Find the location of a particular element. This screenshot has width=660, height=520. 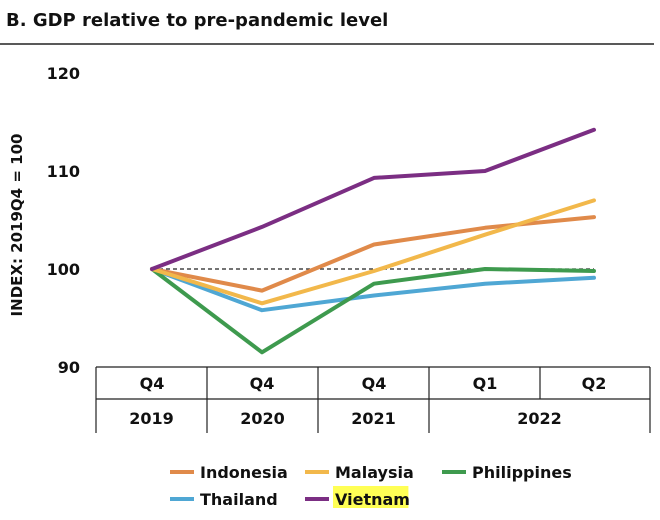

chart-title: B. GDP relative to pre-pandemic level is located at coordinates (197, 20).